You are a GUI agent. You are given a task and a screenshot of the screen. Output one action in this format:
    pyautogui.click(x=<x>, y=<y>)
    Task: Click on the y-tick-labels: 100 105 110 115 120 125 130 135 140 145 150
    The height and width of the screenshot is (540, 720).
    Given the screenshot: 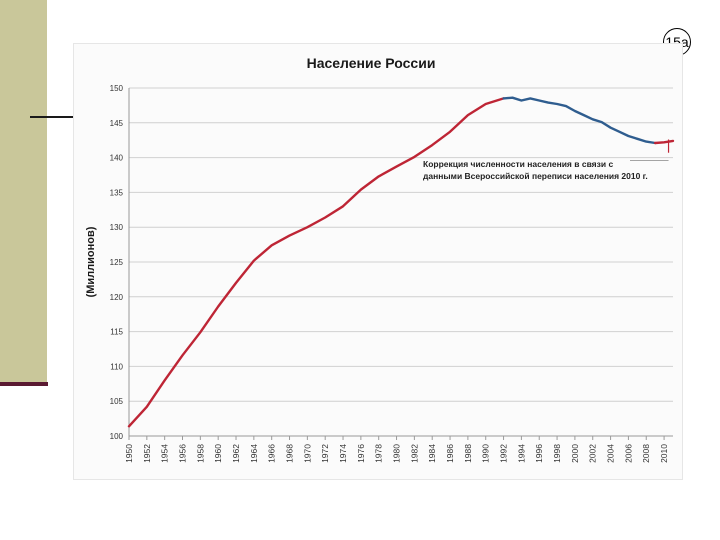 What is the action you would take?
    pyautogui.click(x=117, y=262)
    